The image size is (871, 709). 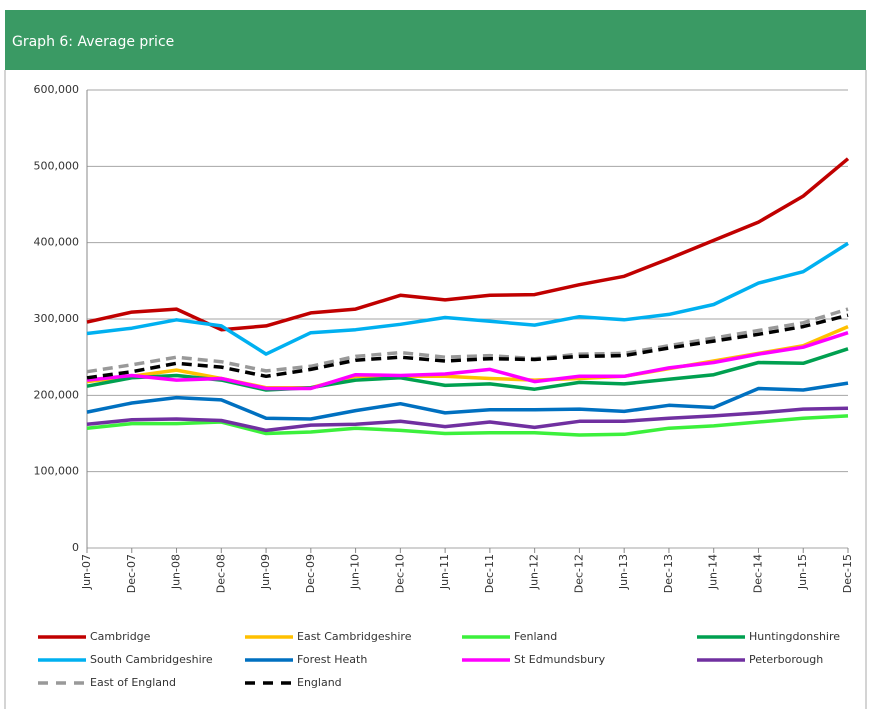 What do you see at coordinates (57, 318) in the screenshot?
I see `y-tick-label: 300,000` at bounding box center [57, 318].